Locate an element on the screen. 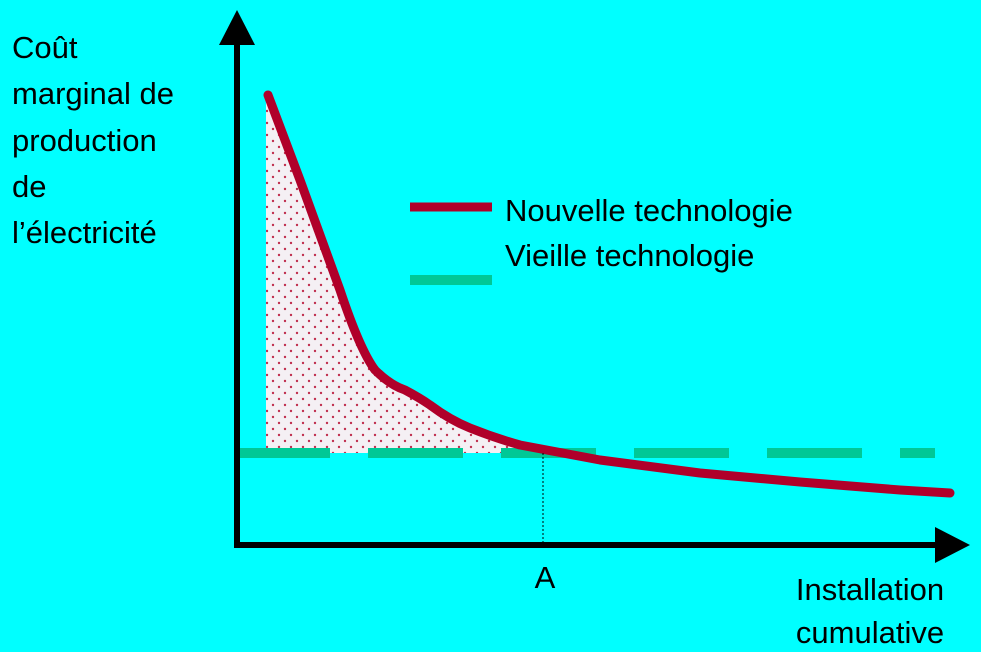 The height and width of the screenshot is (652, 981). y-axis-label: marginal de is located at coordinates (93, 93).